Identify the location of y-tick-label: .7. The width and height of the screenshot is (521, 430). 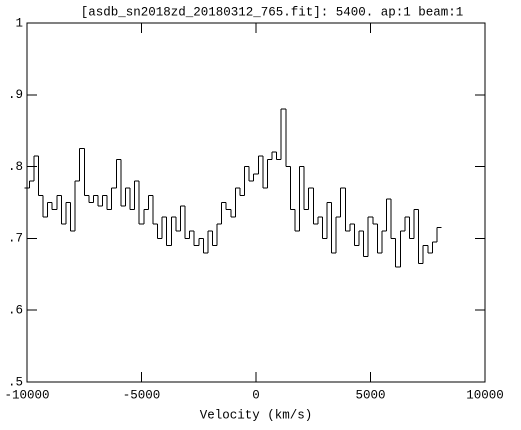
(15, 239).